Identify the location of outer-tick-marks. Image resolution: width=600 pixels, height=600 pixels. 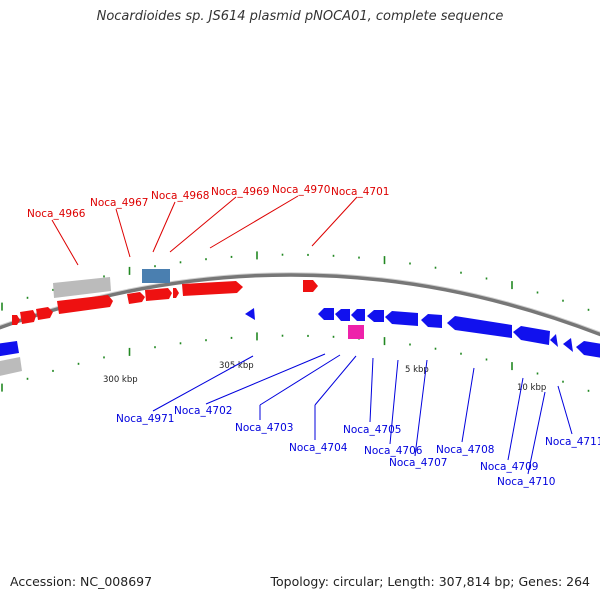
(295, 281).